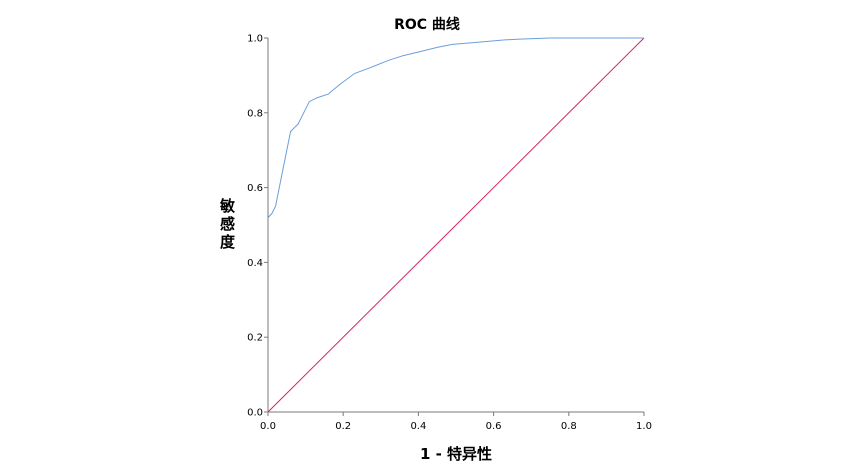 Image resolution: width=854 pixels, height=472 pixels. Describe the element at coordinates (456, 454) in the screenshot. I see `x-axis-label: 1 - 特异性` at that location.